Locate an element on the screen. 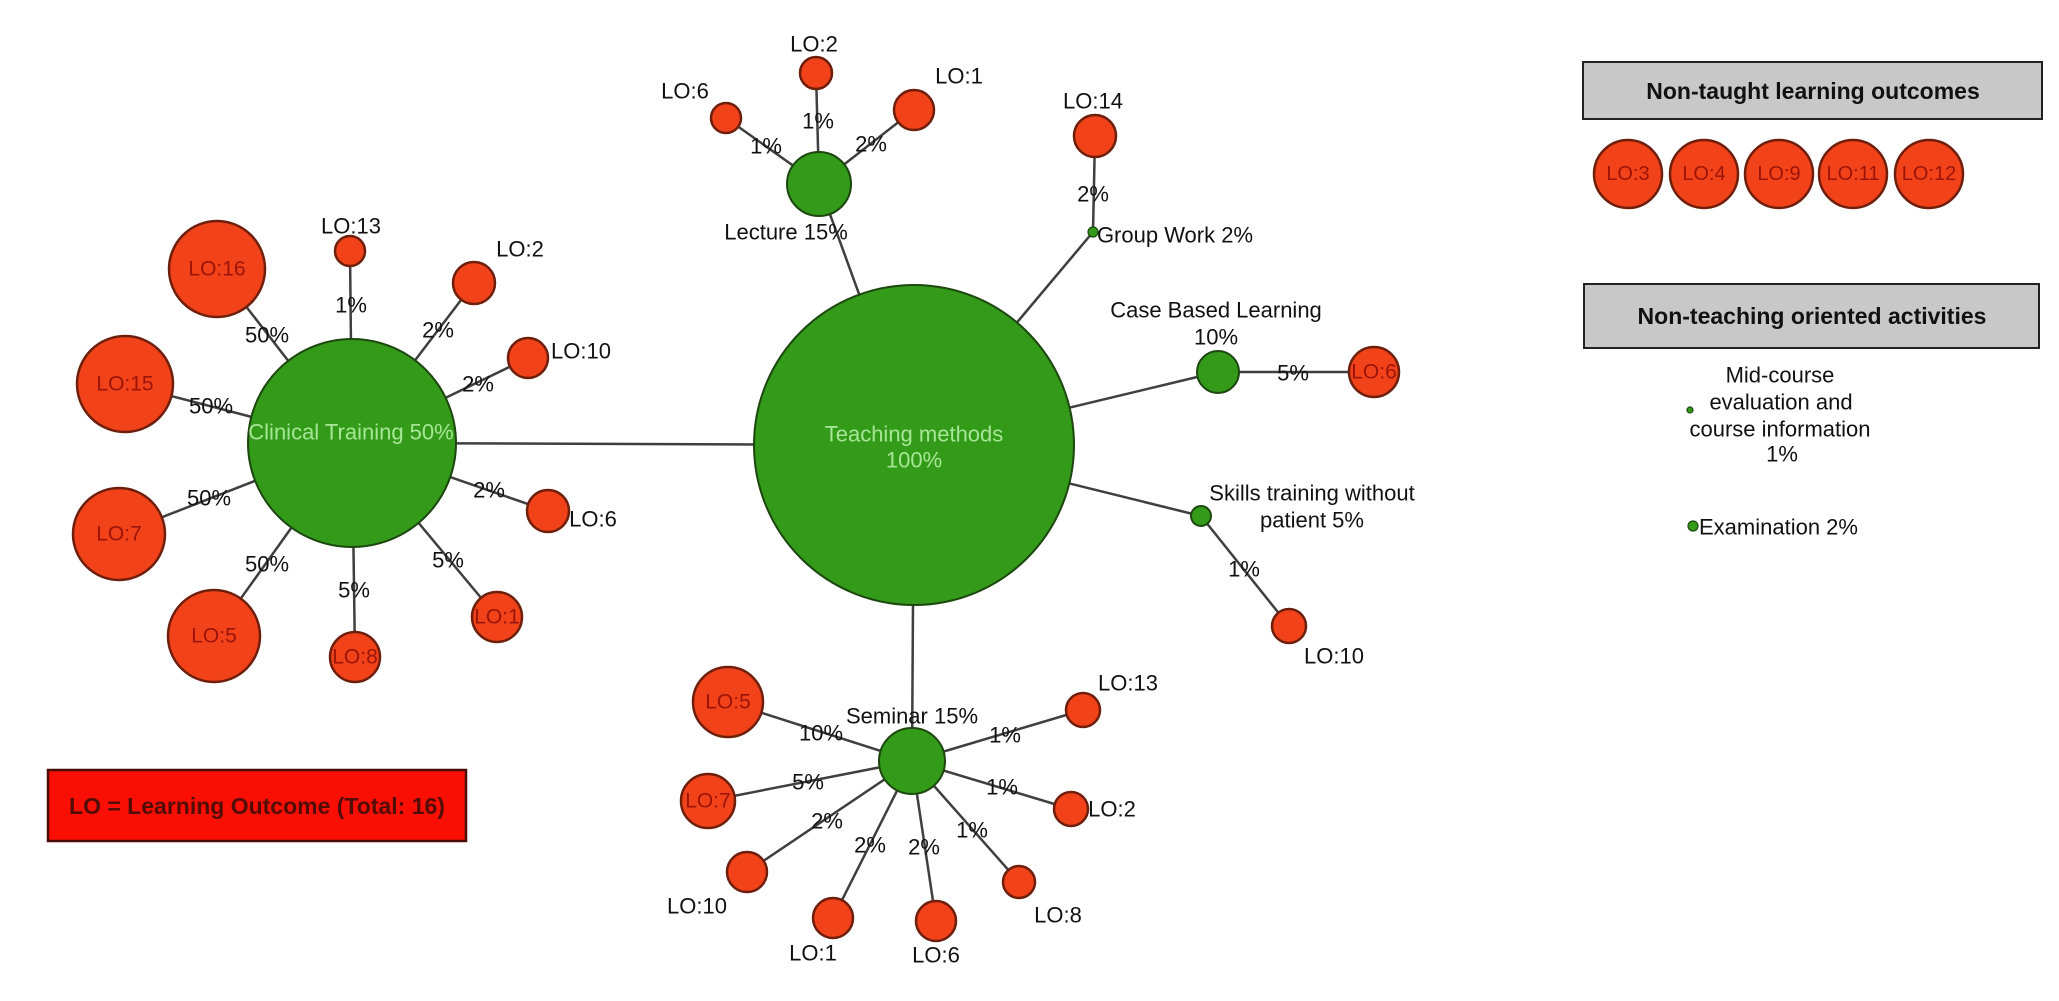 This screenshot has width=2059, height=1001. svg-text: Lecture 15% is located at coordinates (786, 232).